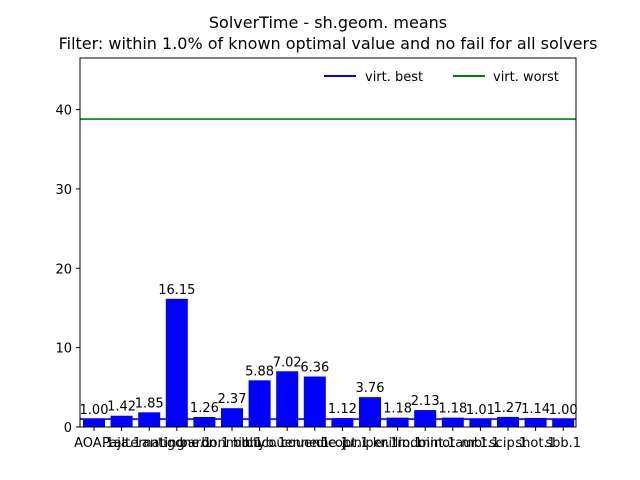 The width and height of the screenshot is (640, 480). I want to click on value-label-scip-1: 1.27, so click(508, 408).